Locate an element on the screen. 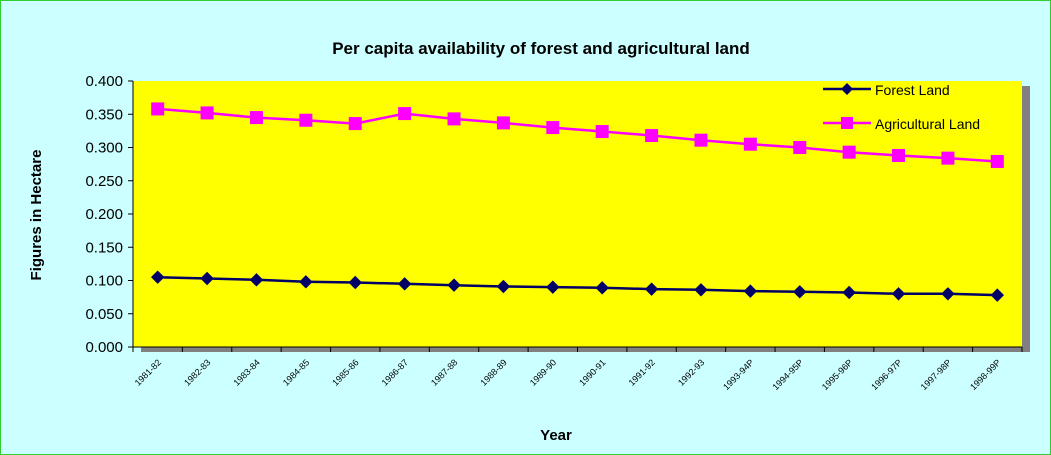  x-tick-label: 1998-99P is located at coordinates (985, 374).